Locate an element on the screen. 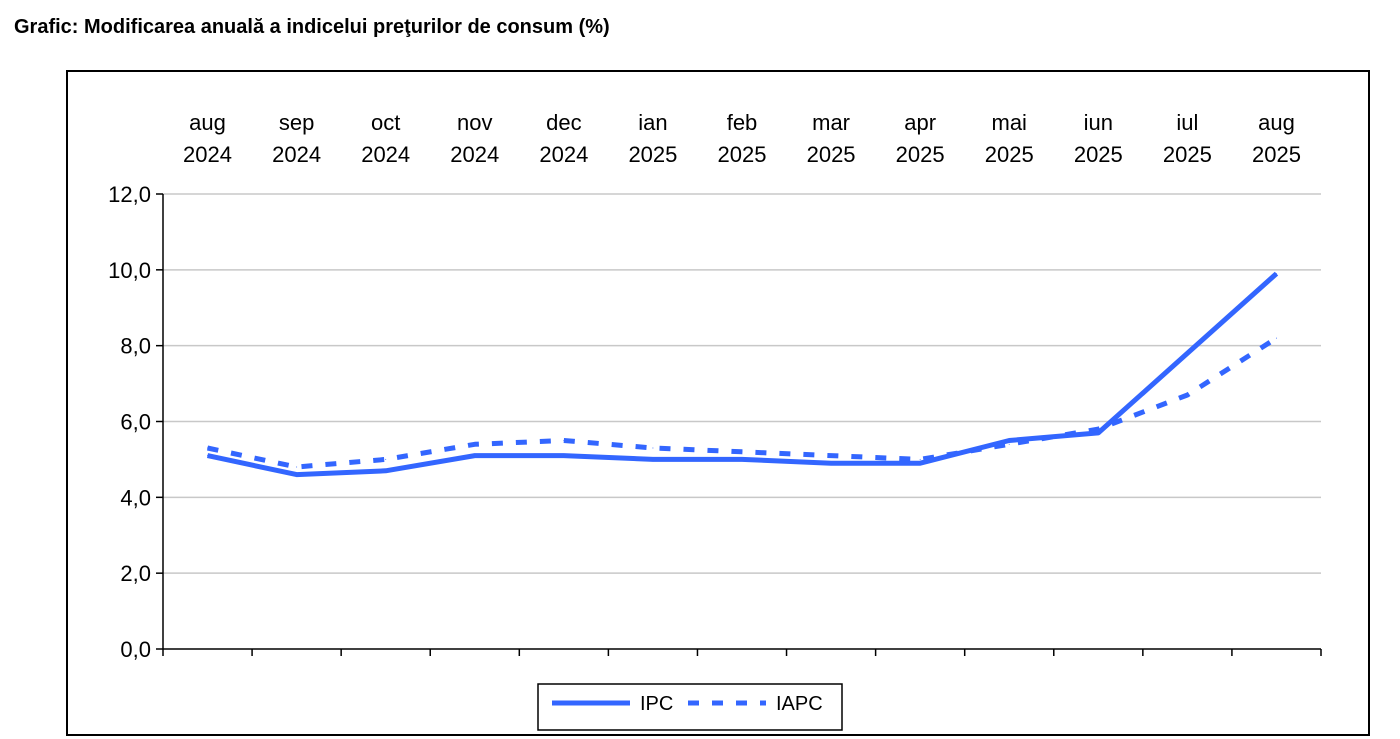 The image size is (1400, 739). y-tick-label: 2,0 is located at coordinates (135, 573).